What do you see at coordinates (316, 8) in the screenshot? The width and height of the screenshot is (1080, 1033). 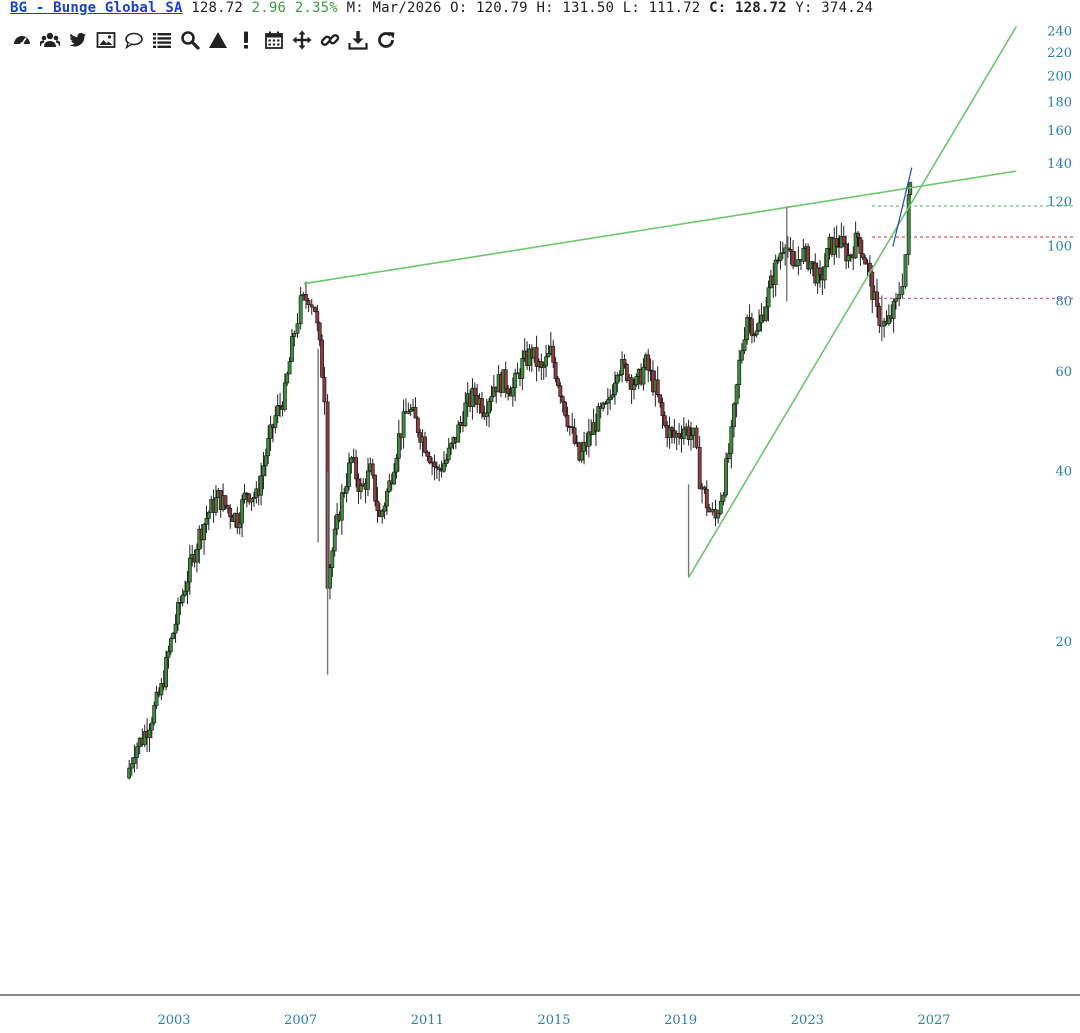 I see `price-change-pct: 2.35%` at bounding box center [316, 8].